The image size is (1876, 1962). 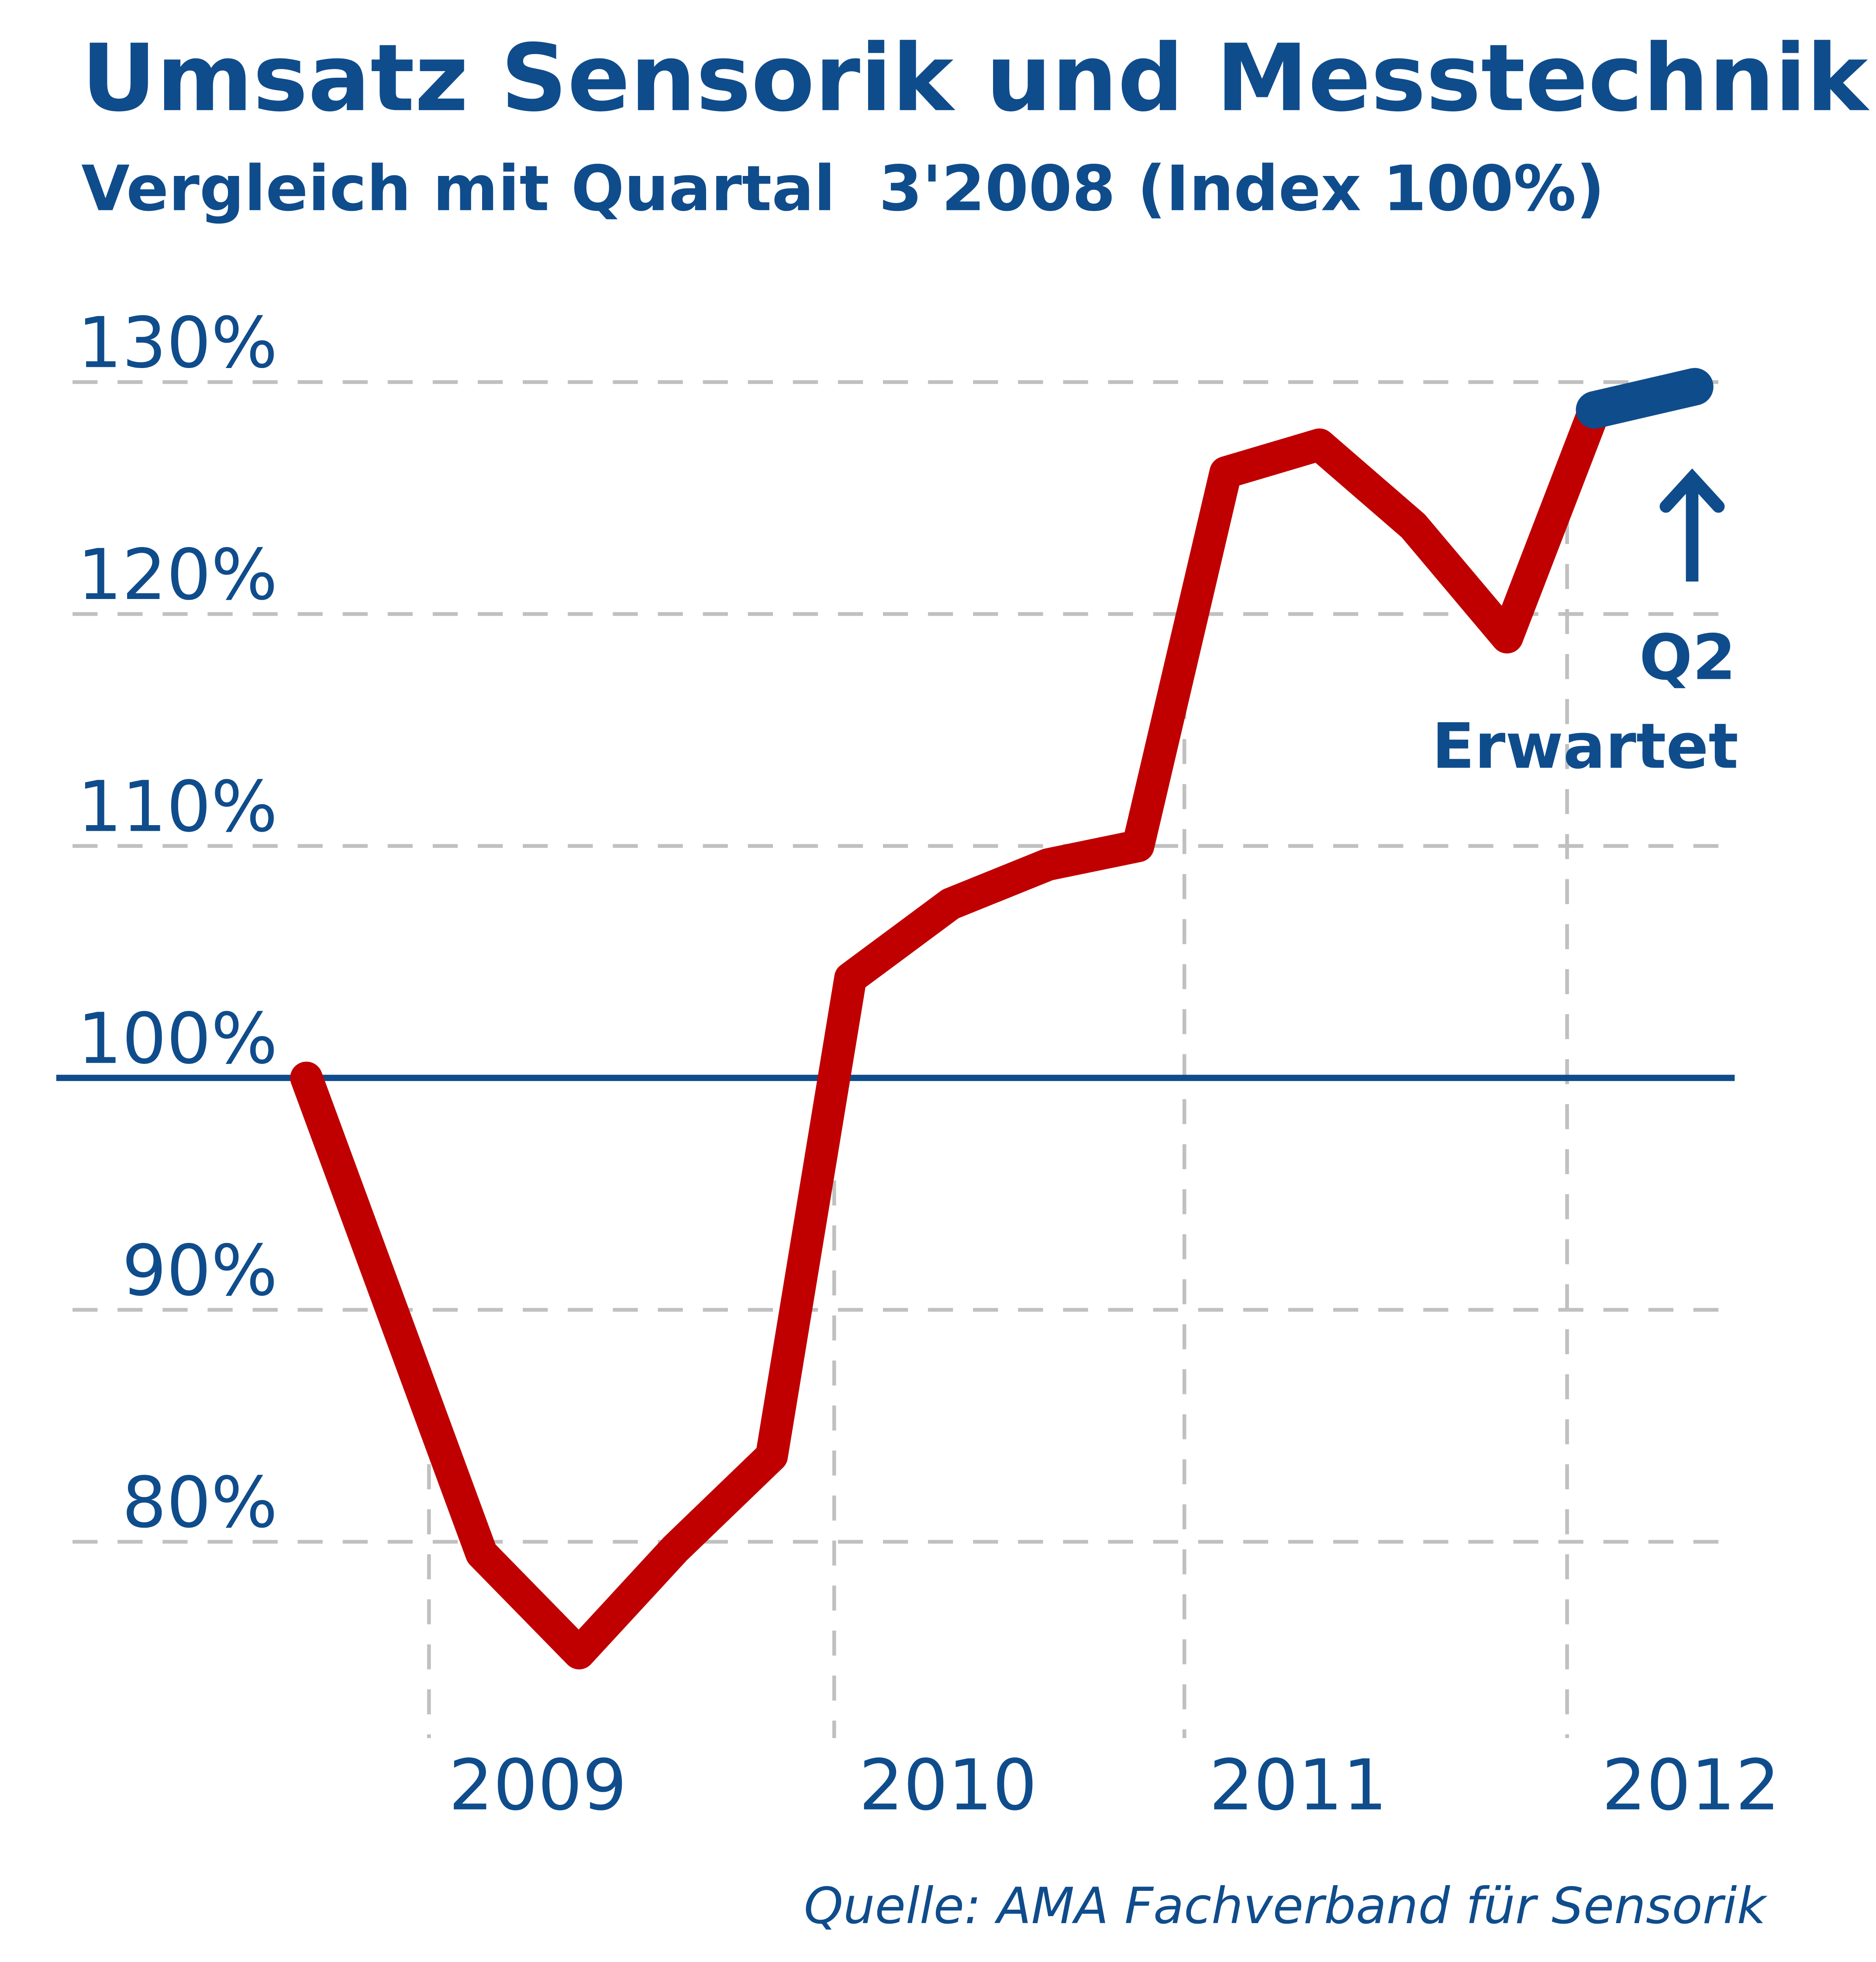 I want to click on annotation-q2: Q2, so click(x=1688, y=657).